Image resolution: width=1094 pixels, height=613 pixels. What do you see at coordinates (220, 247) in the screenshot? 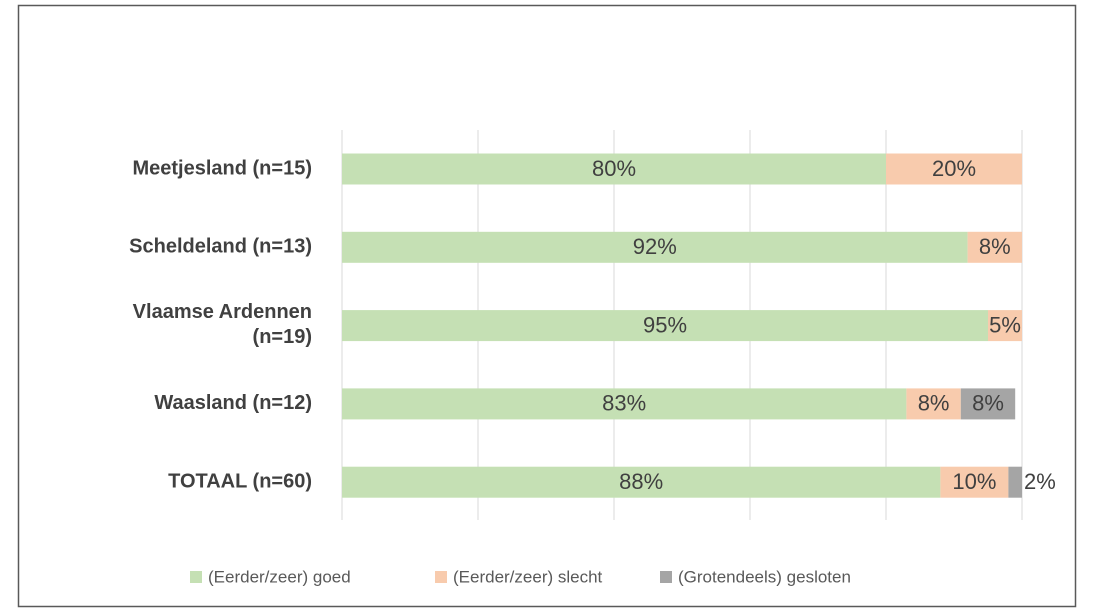
I see `y-tick-label: Scheldeland (n=13)` at bounding box center [220, 247].